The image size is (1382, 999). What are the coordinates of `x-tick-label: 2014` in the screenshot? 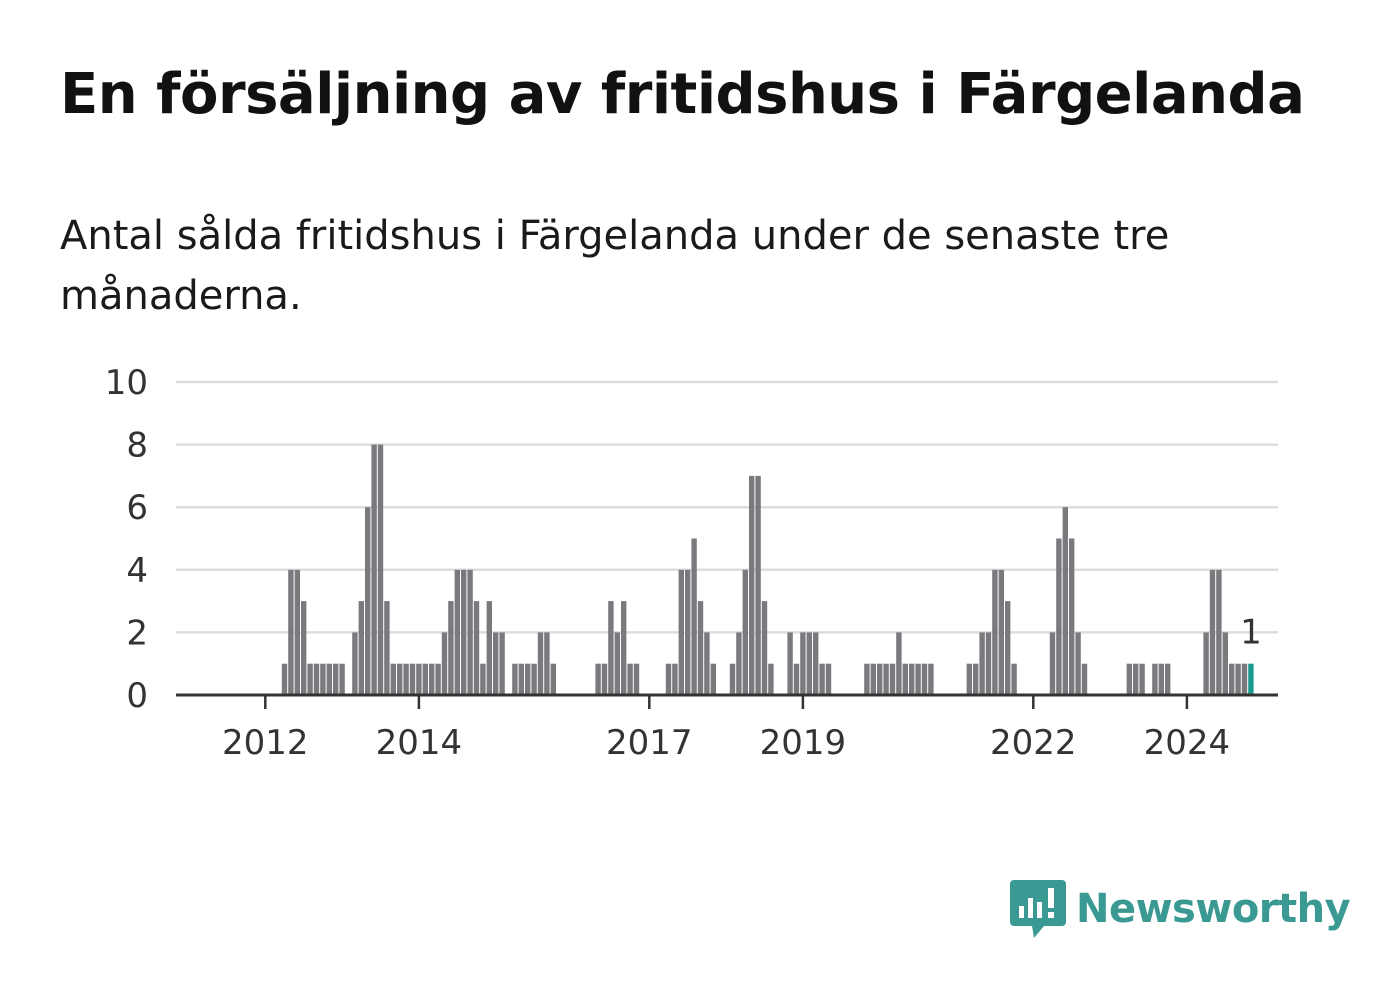 It's located at (419, 743).